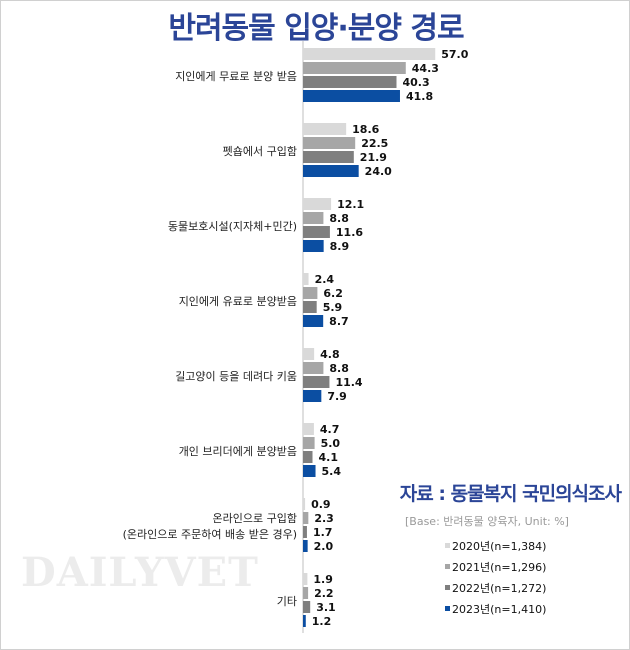 The height and width of the screenshot is (650, 630). I want to click on legend-item: 2021년(n=1,296), so click(495, 566).